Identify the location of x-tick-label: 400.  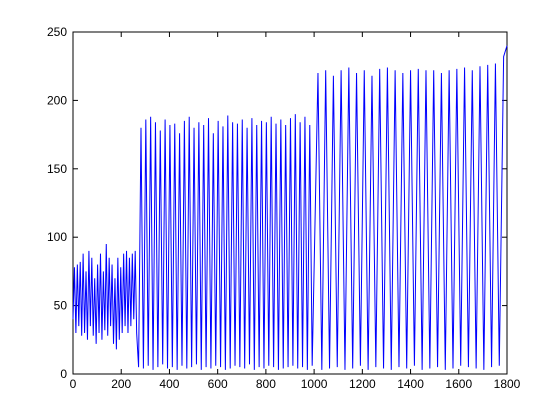
(169, 384).